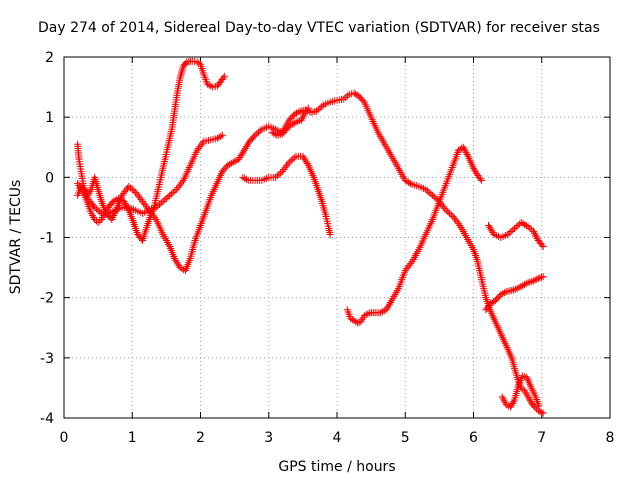  I want to click on y-tick-label: -2, so click(47, 299).